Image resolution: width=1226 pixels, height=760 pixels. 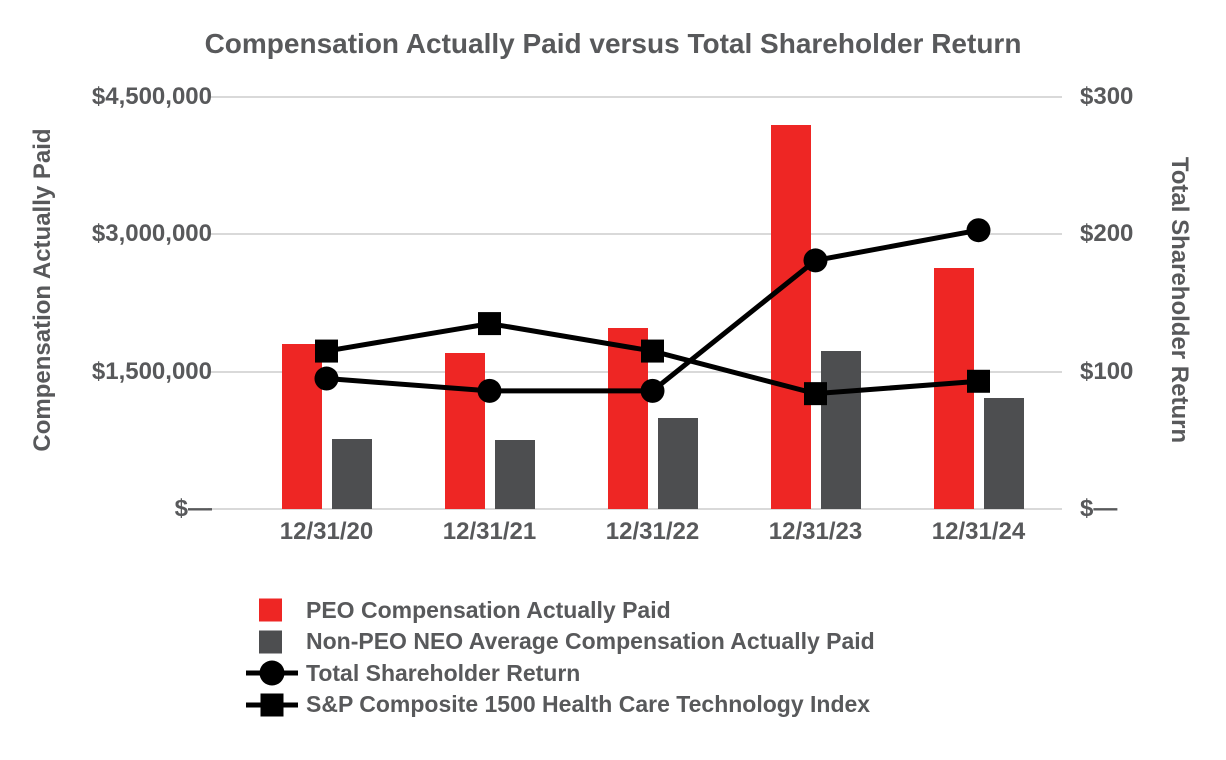 What do you see at coordinates (1179, 300) in the screenshot?
I see `right-axis-title: Total Shareholder Return` at bounding box center [1179, 300].